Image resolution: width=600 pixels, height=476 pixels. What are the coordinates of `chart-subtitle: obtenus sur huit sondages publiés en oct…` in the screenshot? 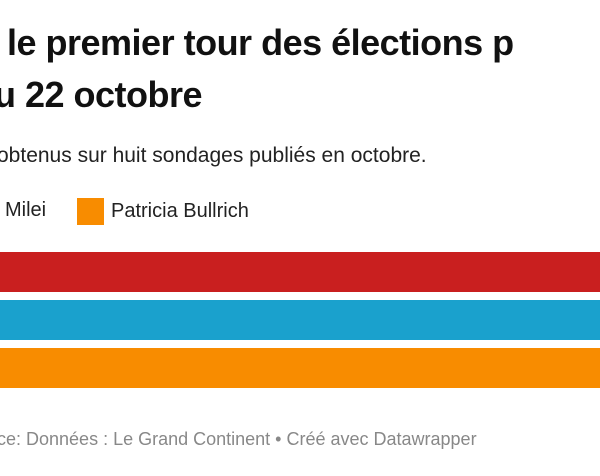 It's located at (213, 155).